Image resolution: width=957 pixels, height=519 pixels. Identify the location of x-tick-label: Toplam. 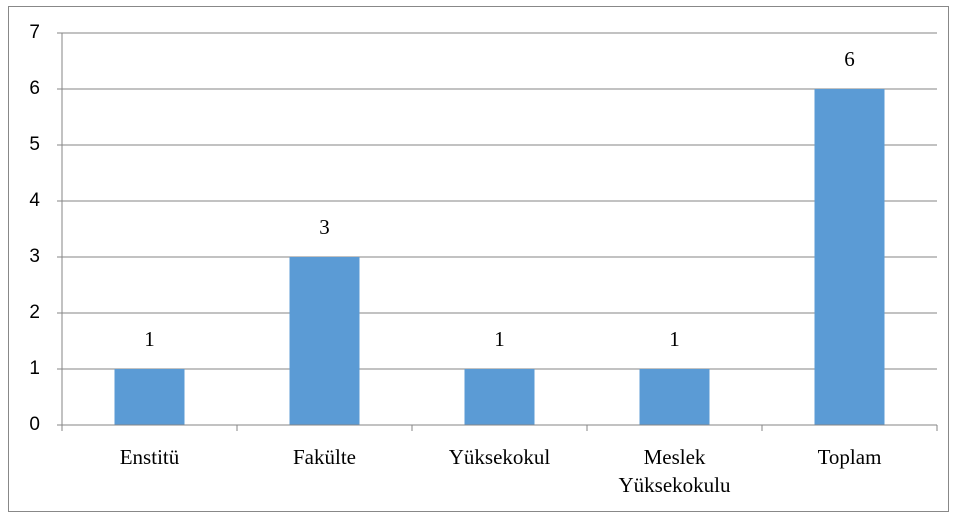
(850, 457).